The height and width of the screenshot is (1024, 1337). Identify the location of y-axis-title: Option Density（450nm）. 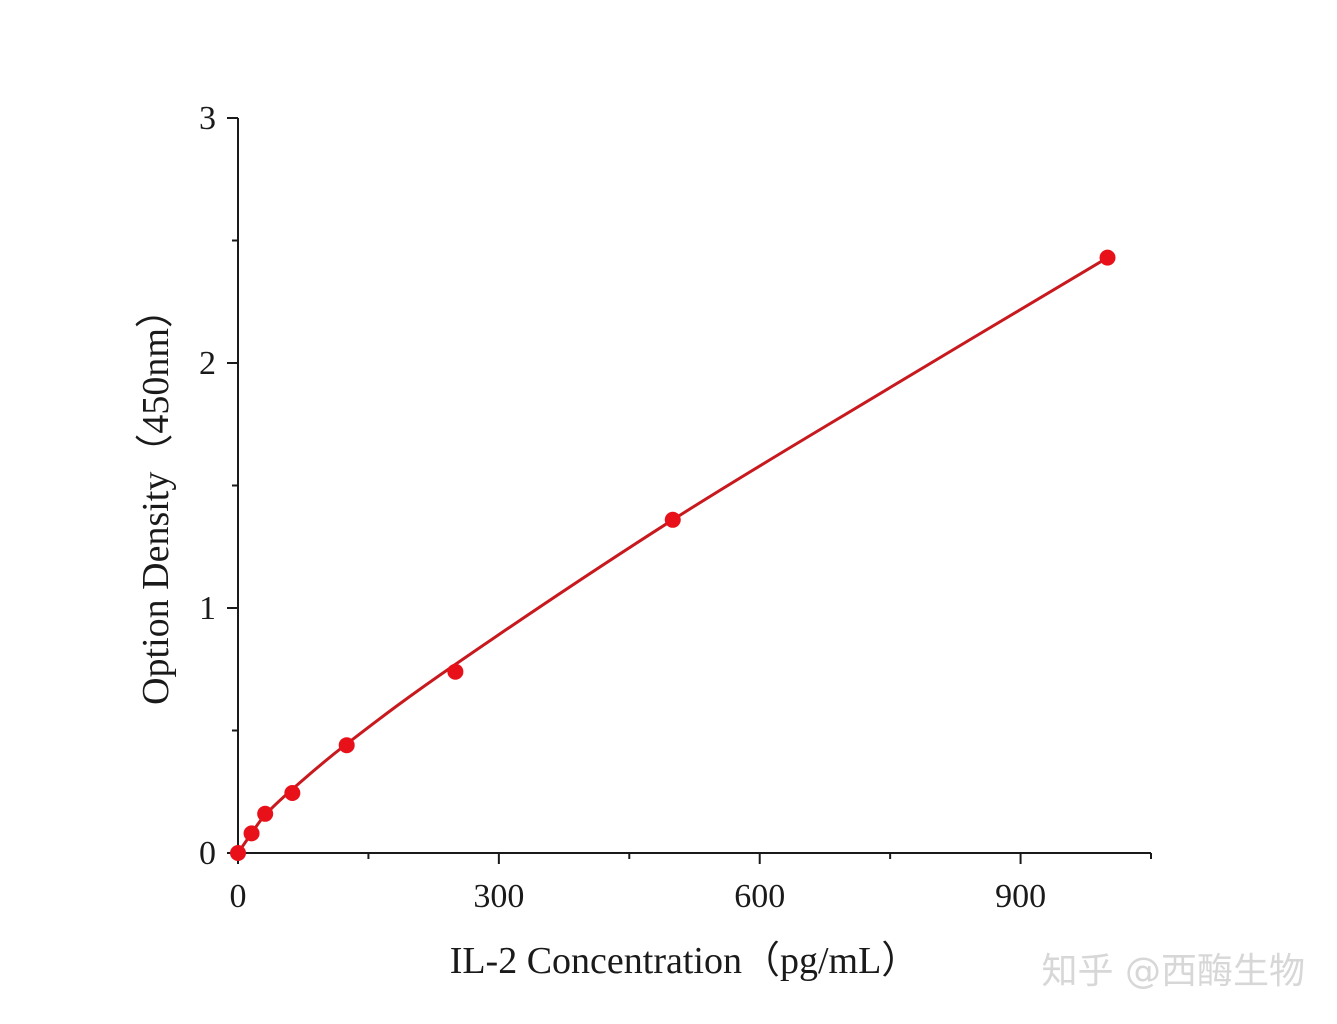
(156, 497).